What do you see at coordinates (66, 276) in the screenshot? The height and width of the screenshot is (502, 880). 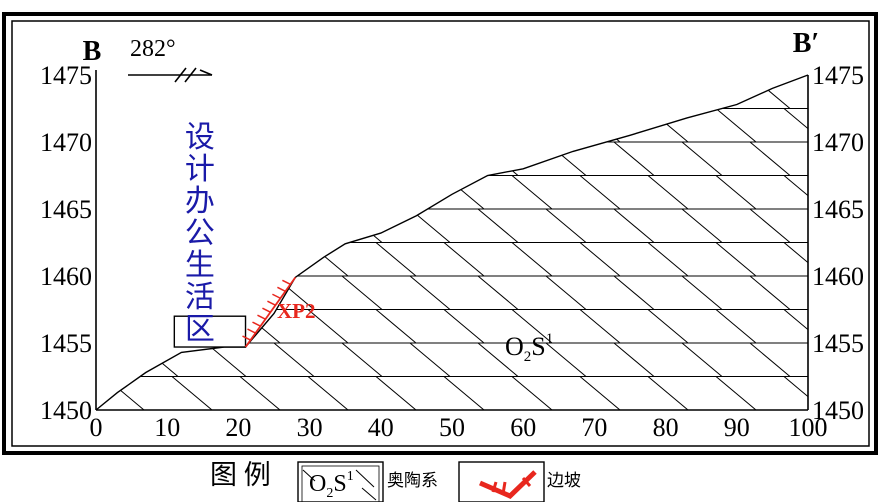 I see `y-left-tick-label: 1460` at bounding box center [66, 276].